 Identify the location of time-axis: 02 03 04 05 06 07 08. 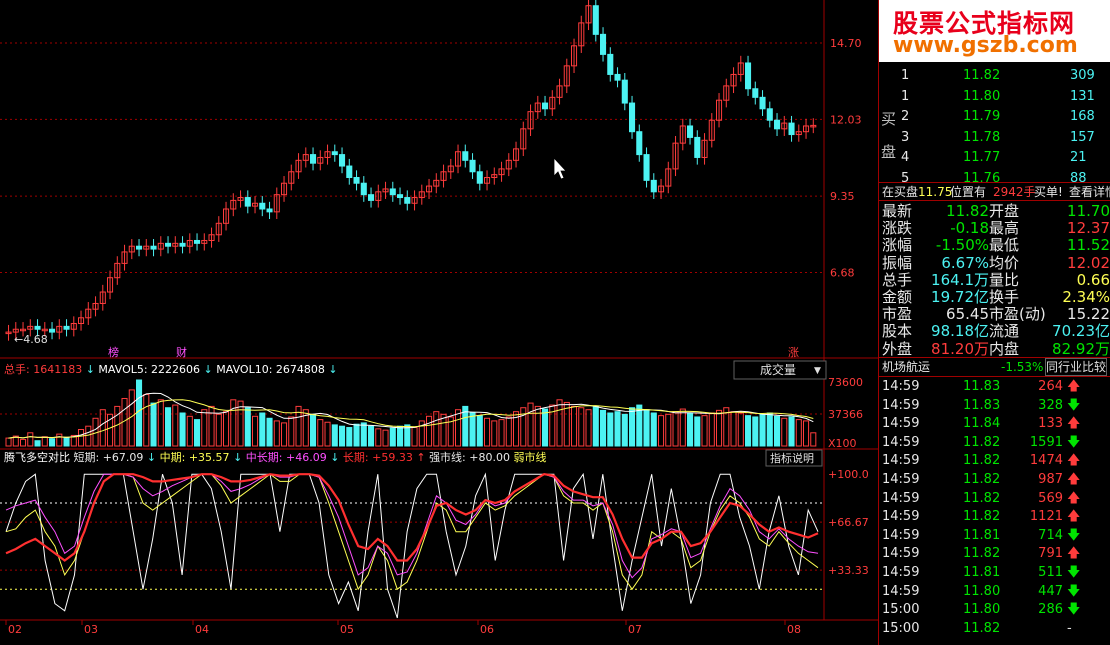
(404, 629).